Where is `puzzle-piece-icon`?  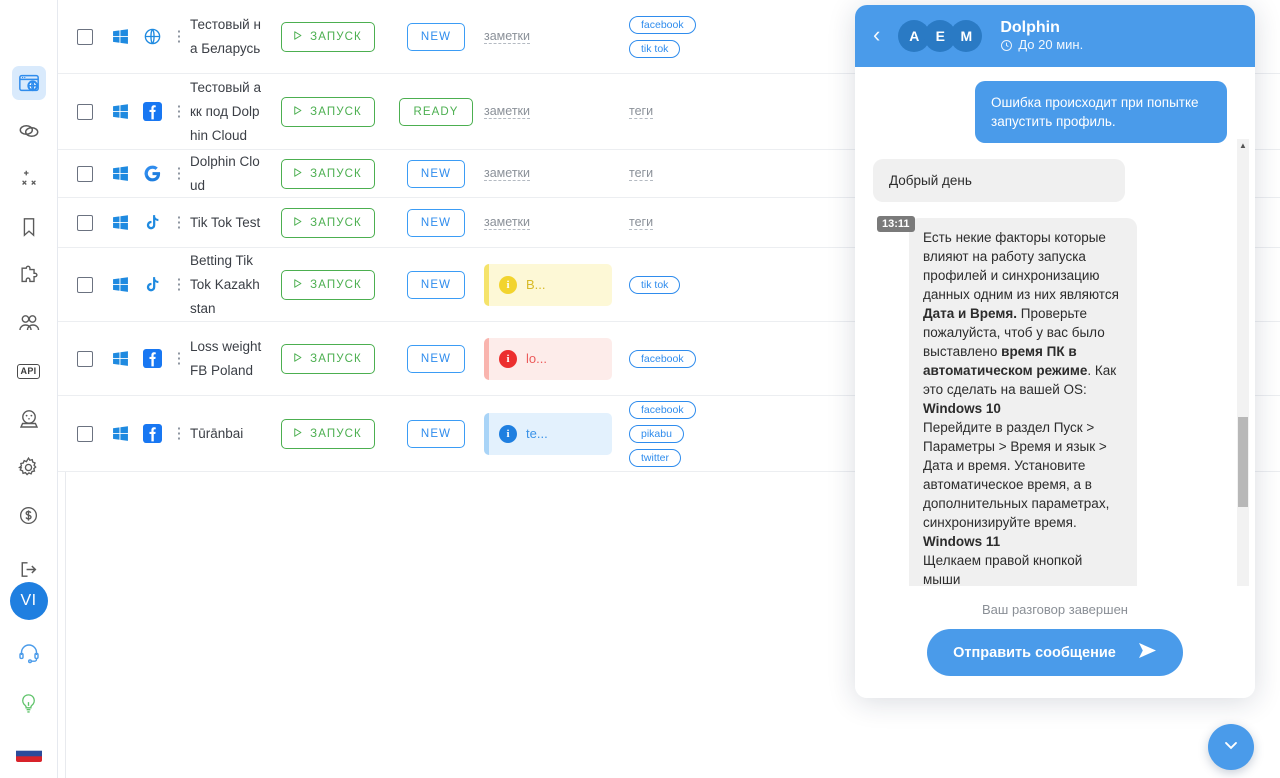 puzzle-piece-icon is located at coordinates (29, 275).